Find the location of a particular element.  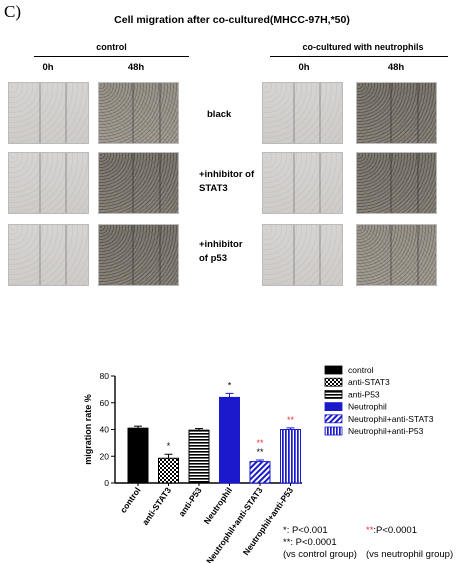

row-label-black: black is located at coordinates (219, 114).